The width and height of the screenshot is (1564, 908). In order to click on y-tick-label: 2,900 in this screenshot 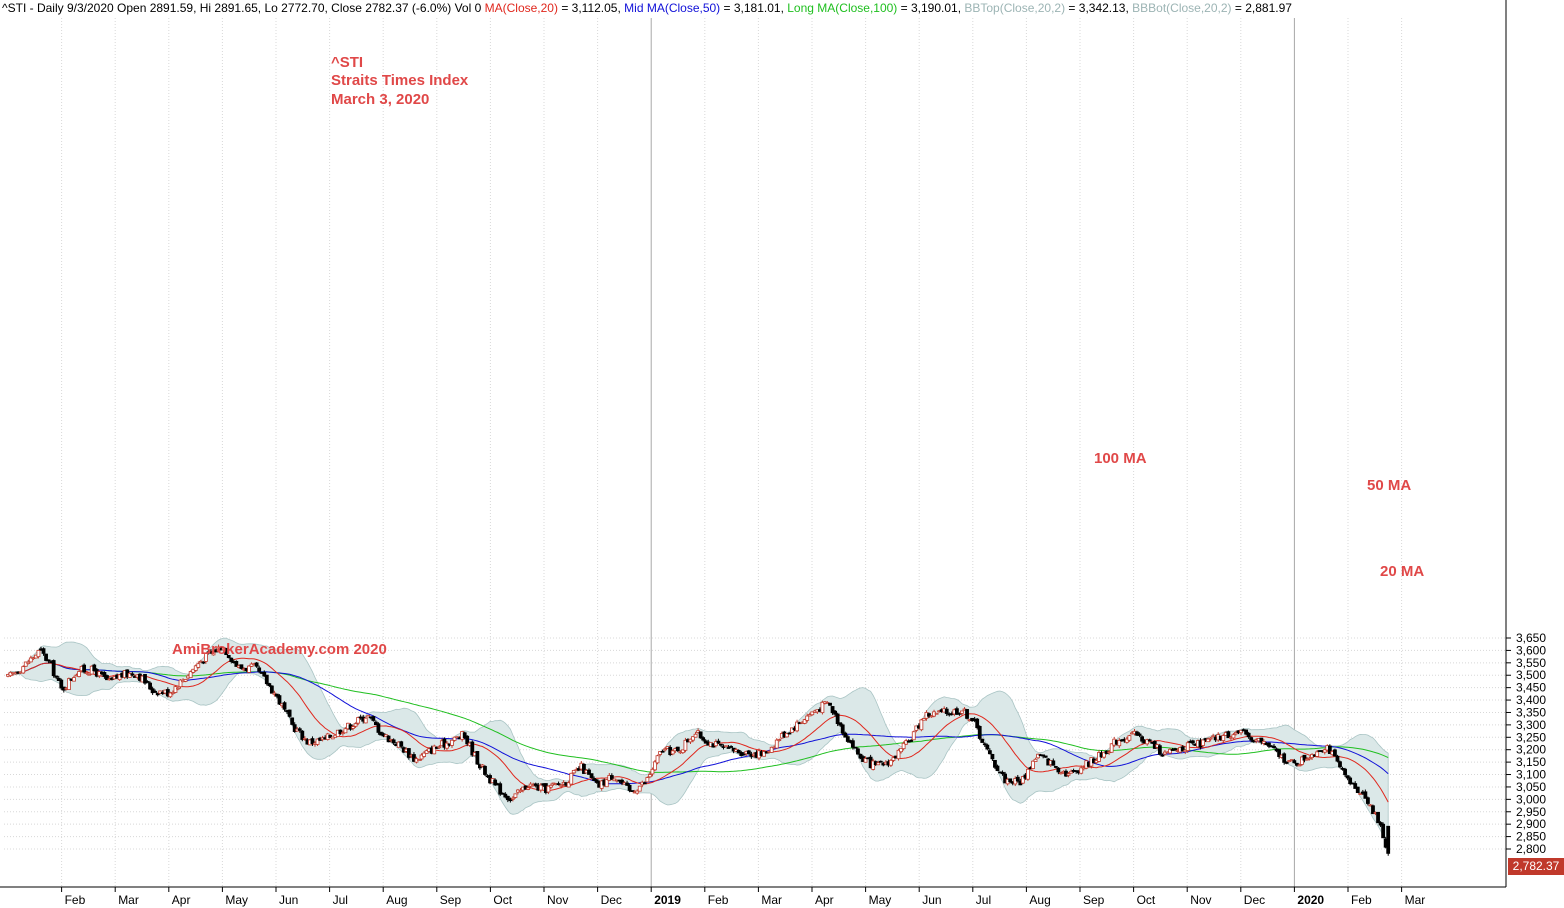, I will do `click(1531, 824)`.